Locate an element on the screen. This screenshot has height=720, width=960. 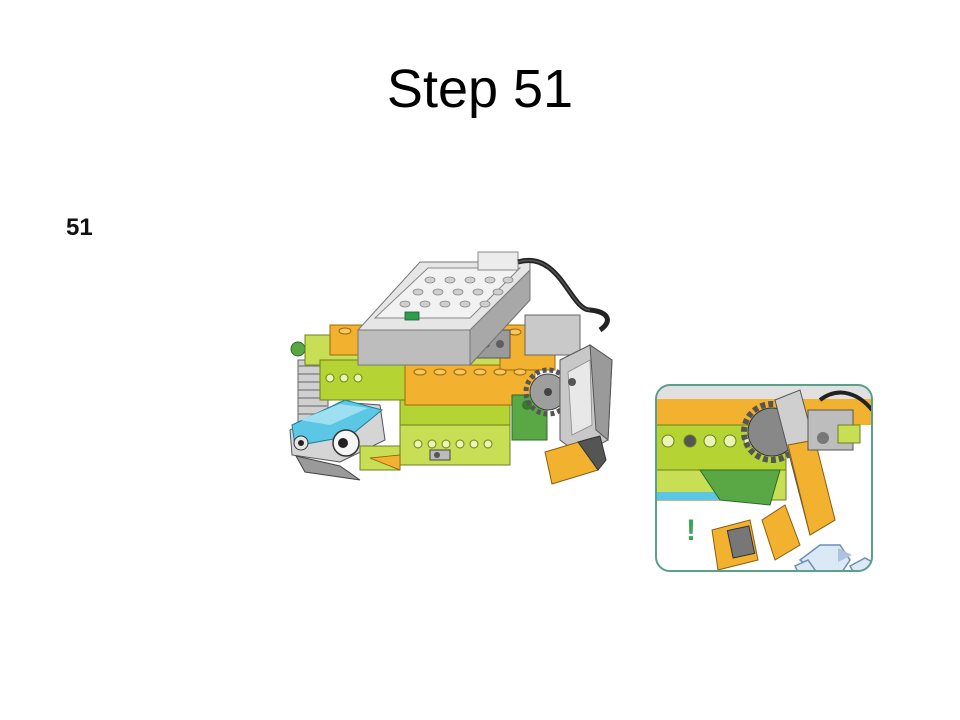
slide-title: Step 51 is located at coordinates (480, 89).